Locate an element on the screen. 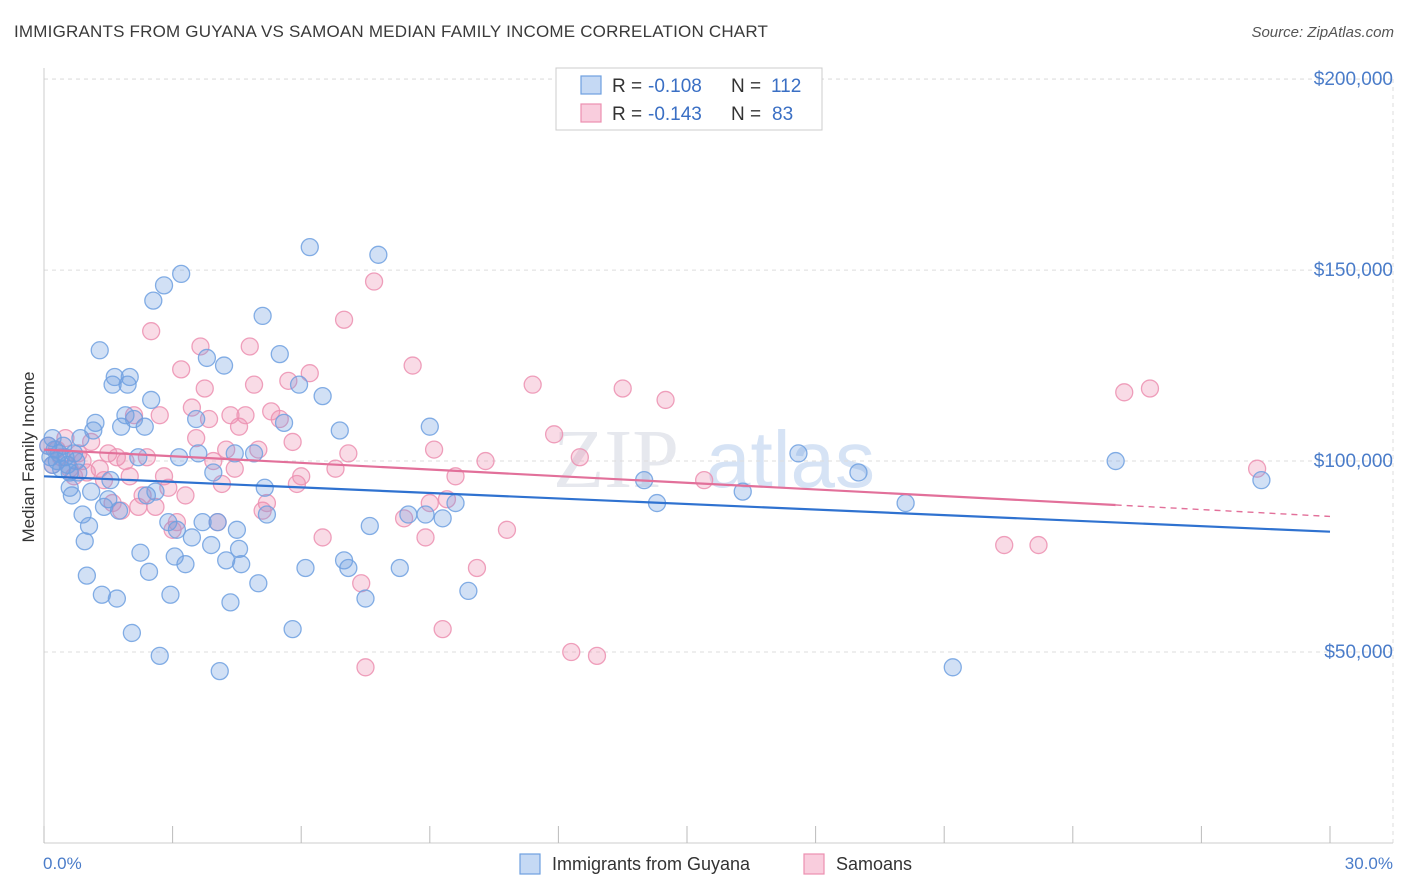  legend-r-label: R = is located at coordinates (627, 86).